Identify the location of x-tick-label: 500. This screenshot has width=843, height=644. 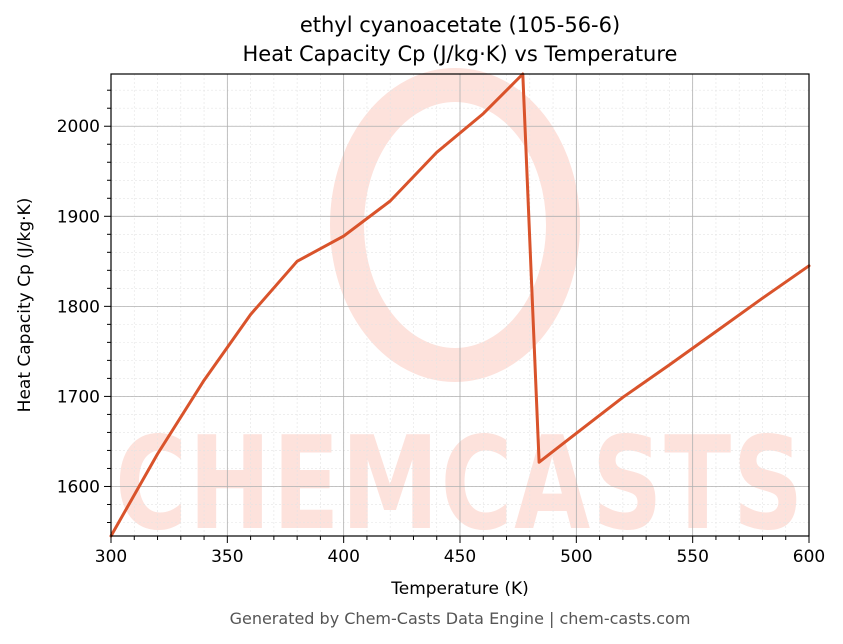
(576, 557).